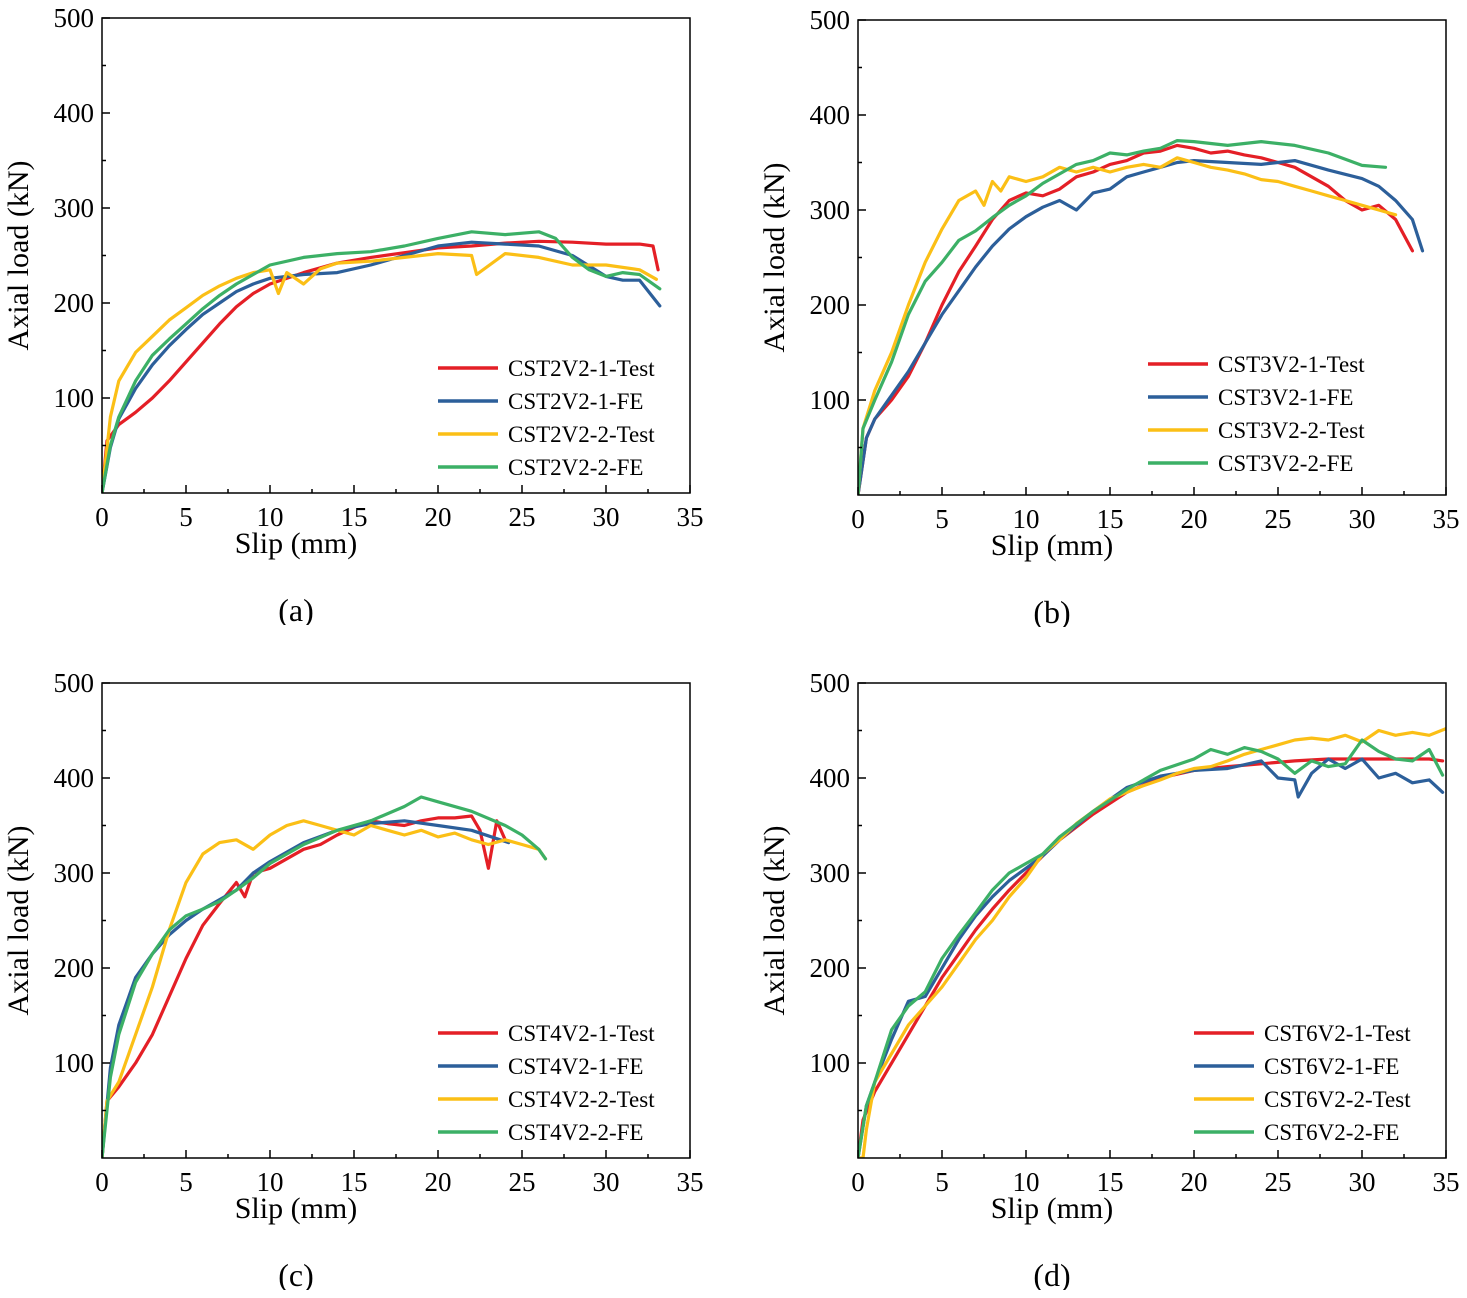 The width and height of the screenshot is (1467, 1298). What do you see at coordinates (1285, 463) in the screenshot?
I see `legend-label: CST3V2-2-FE` at bounding box center [1285, 463].